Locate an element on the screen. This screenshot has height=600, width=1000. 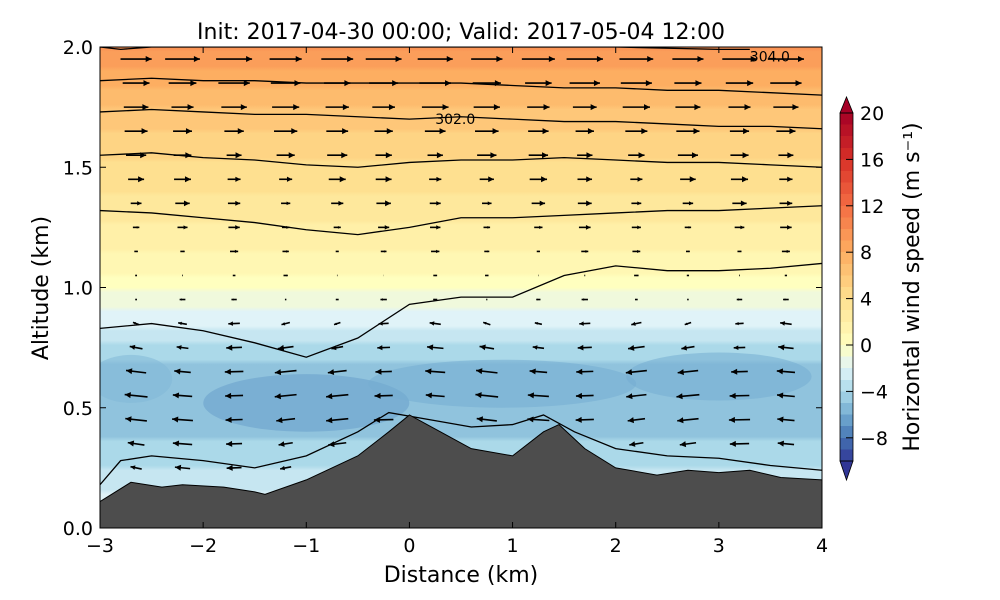
colorbar-tick-label: −8 is located at coordinates (874, 439).